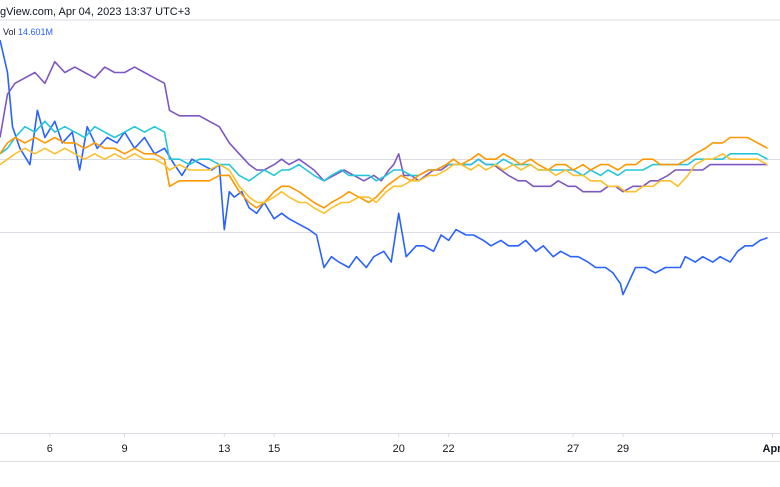 The height and width of the screenshot is (487, 780). I want to click on x-tick-label-2: 13, so click(224, 449).